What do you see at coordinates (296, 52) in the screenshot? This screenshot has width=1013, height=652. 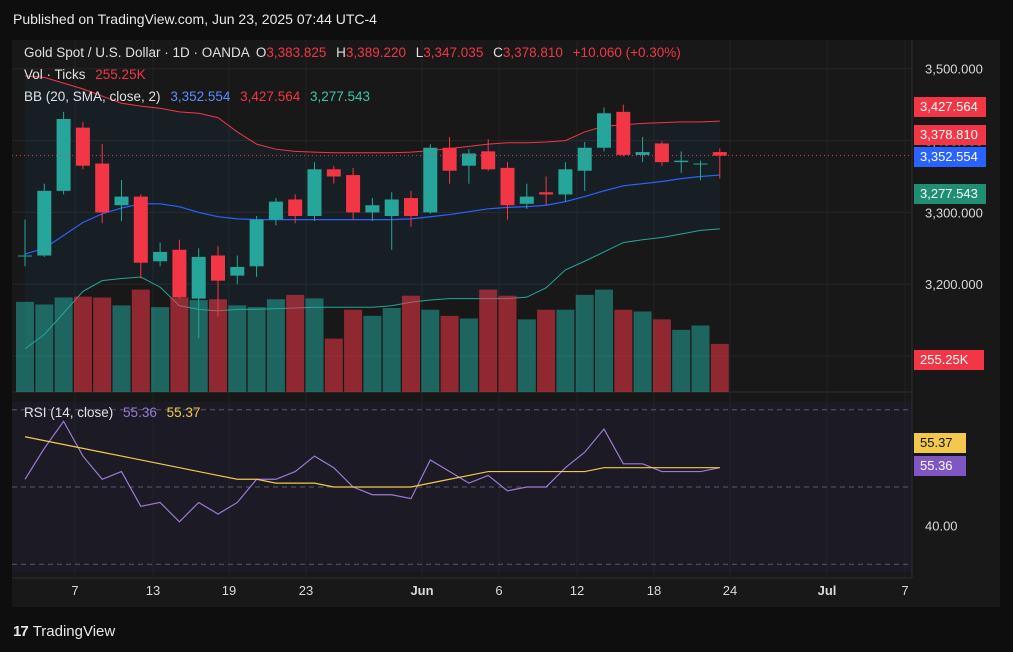 I see `open-value: 3,383.825` at bounding box center [296, 52].